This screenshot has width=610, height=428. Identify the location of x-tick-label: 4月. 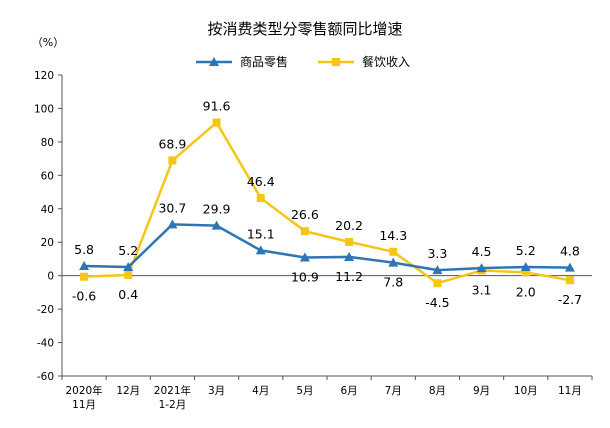
(260, 391).